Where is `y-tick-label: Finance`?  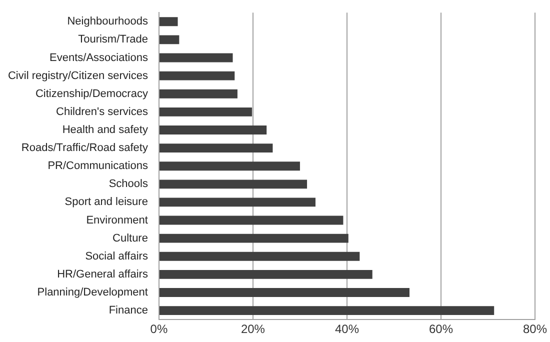
y-tick-label: Finance is located at coordinates (128, 310).